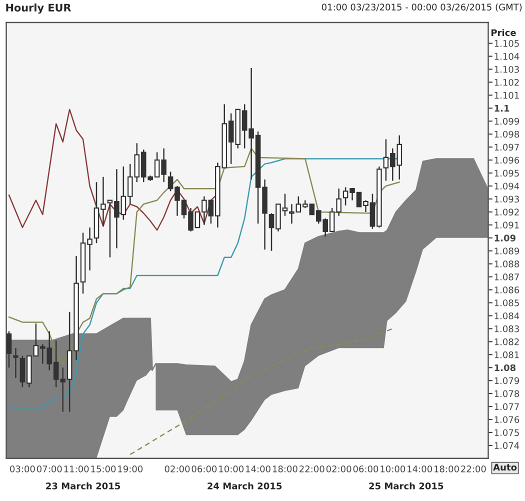 The image size is (525, 501). What do you see at coordinates (49, 469) in the screenshot?
I see `x-tick-label: 07:00` at bounding box center [49, 469].